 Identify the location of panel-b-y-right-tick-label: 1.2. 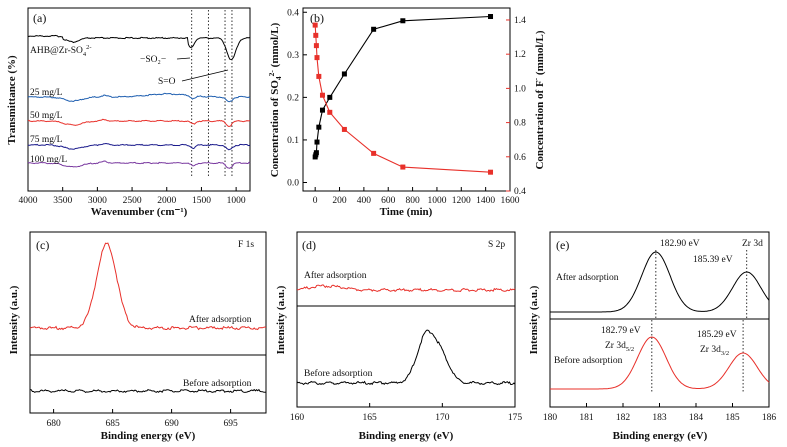
(520, 55).